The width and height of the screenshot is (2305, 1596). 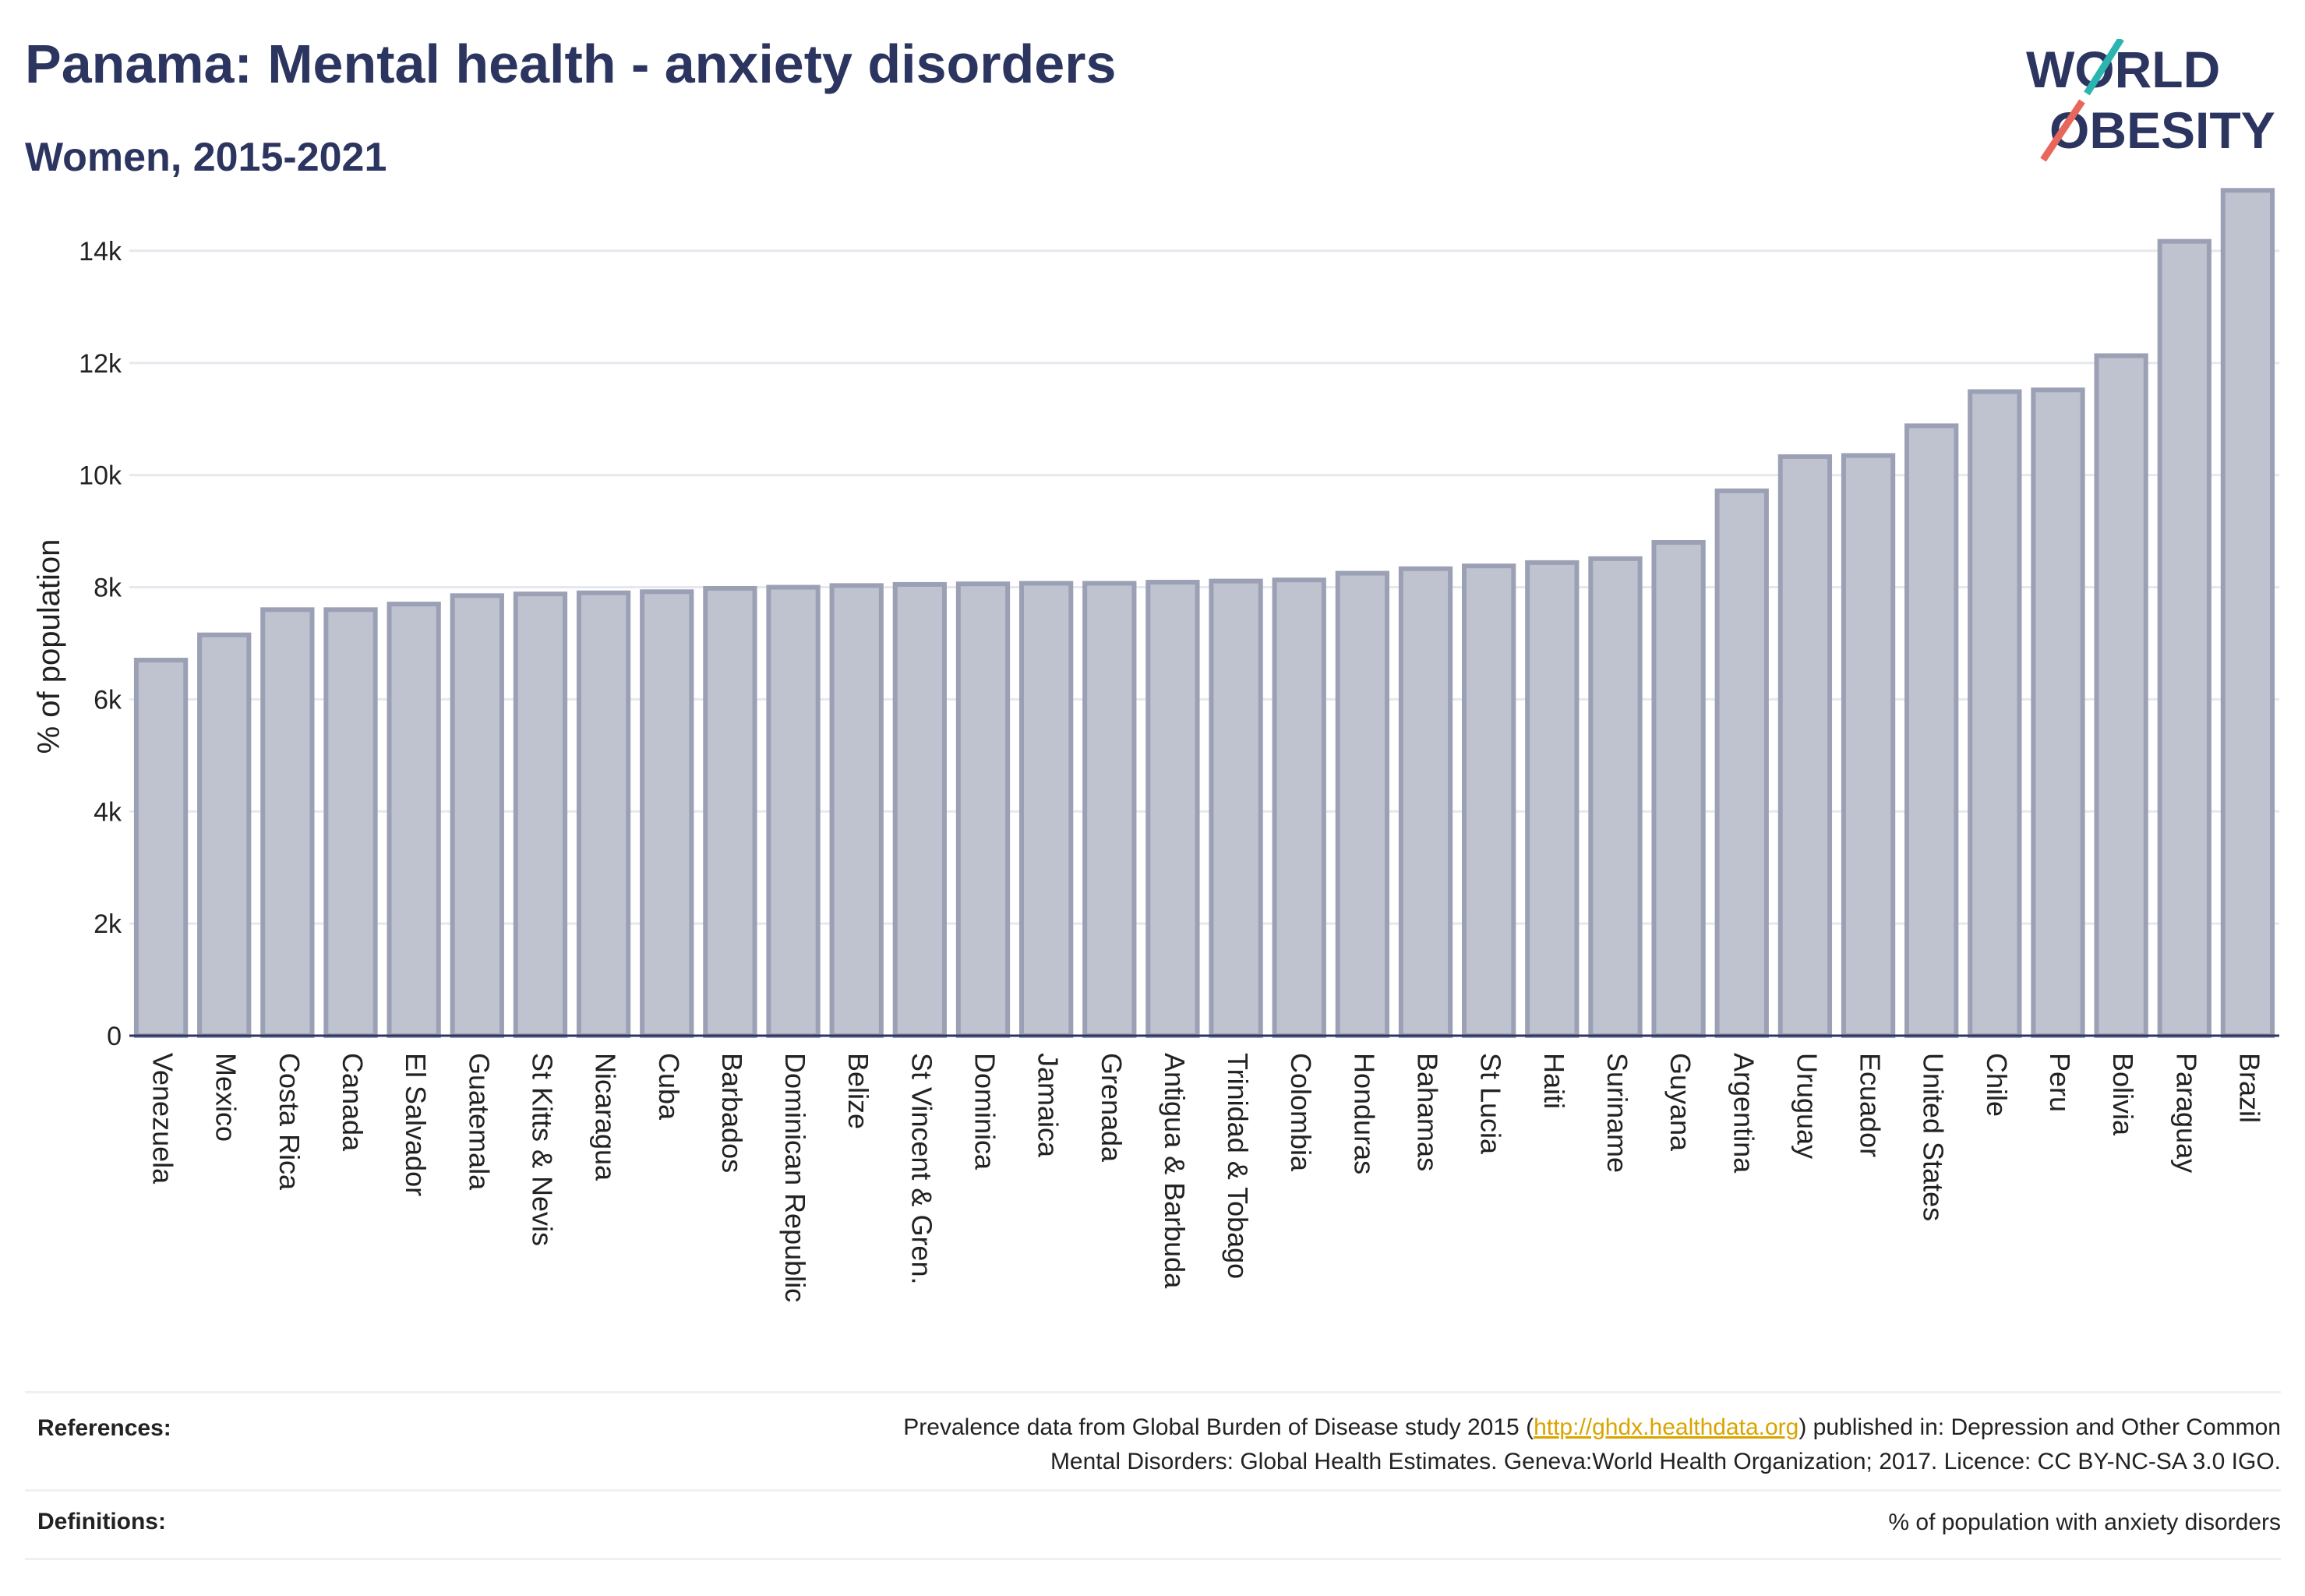 What do you see at coordinates (1997, 1085) in the screenshot?
I see `x-tick-label: Chile` at bounding box center [1997, 1085].